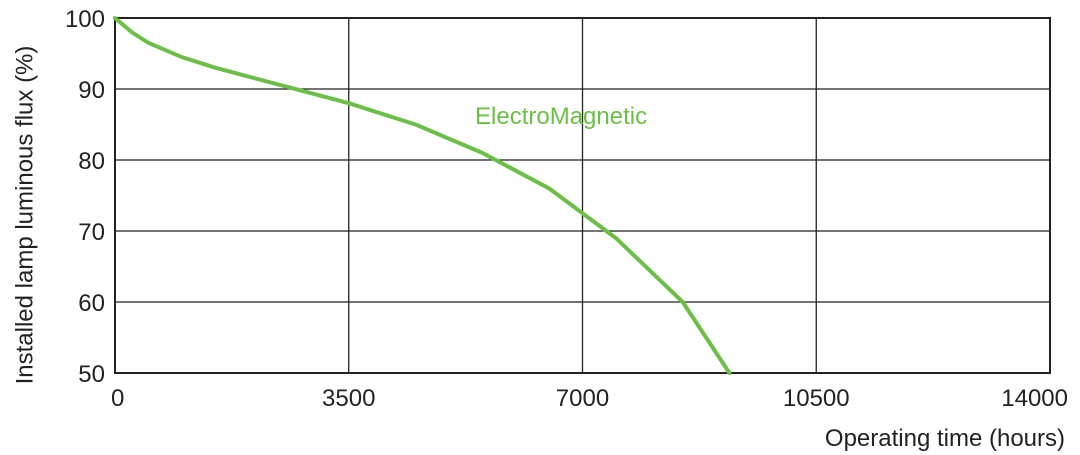 This screenshot has height=455, width=1080. Describe the element at coordinates (85, 19) in the screenshot. I see `y-tick-label: 100` at that location.